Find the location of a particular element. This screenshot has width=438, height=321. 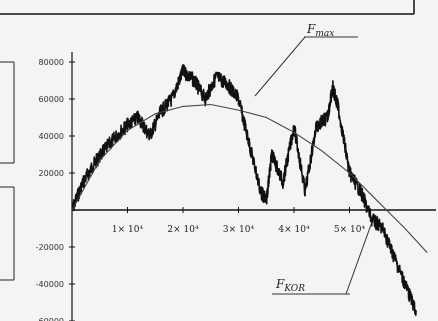

annotation-subscript: max is located at coordinates (324, 34).